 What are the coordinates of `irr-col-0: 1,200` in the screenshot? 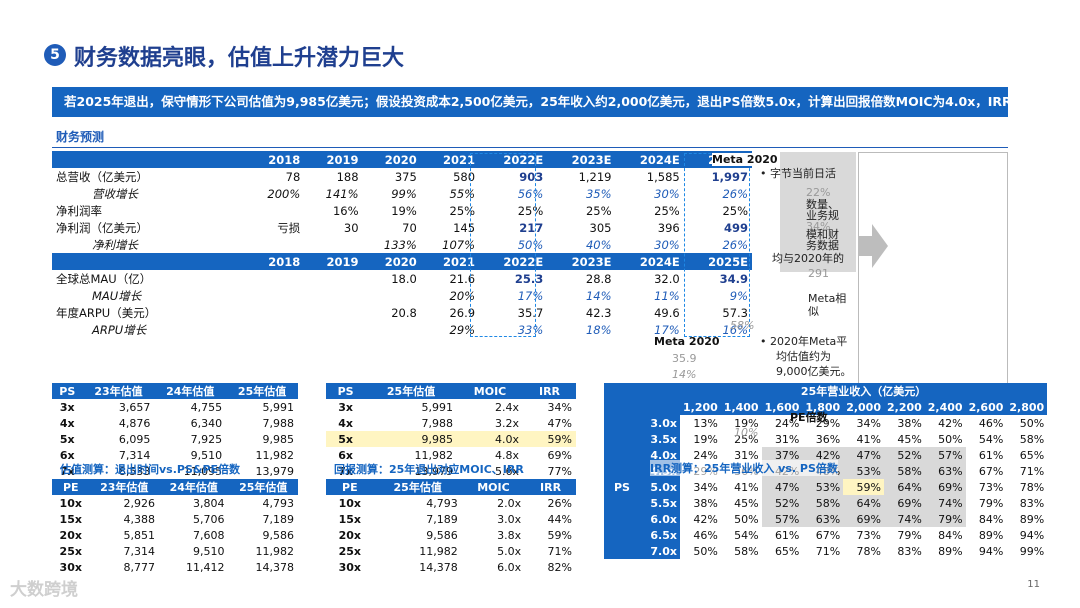 It's located at (700, 407).